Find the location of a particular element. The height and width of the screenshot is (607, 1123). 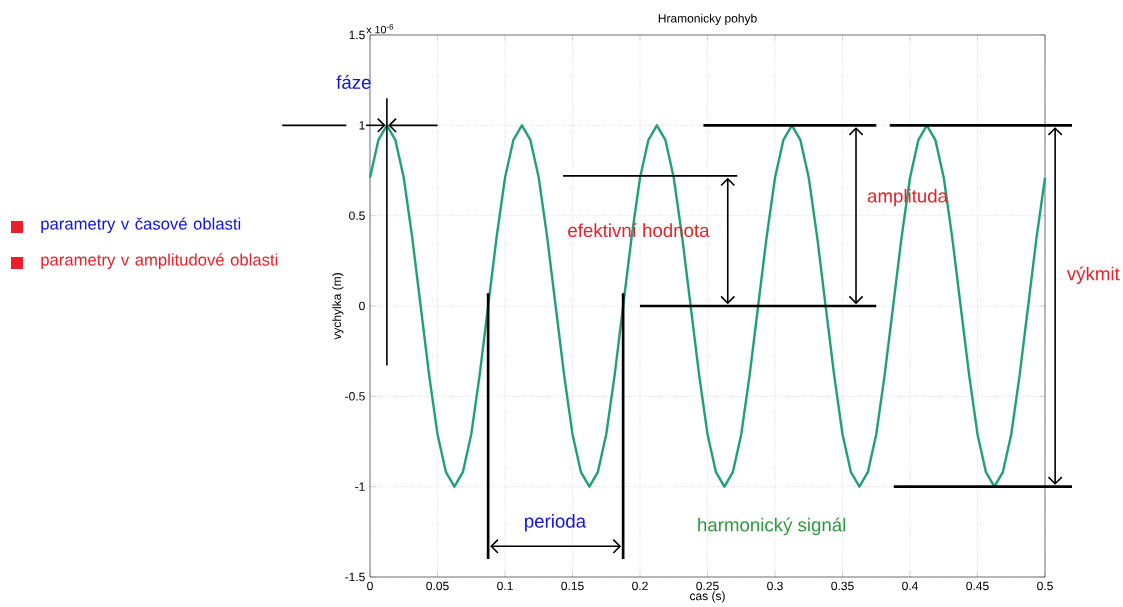

x-tick-label: 0.1 is located at coordinates (505, 586).